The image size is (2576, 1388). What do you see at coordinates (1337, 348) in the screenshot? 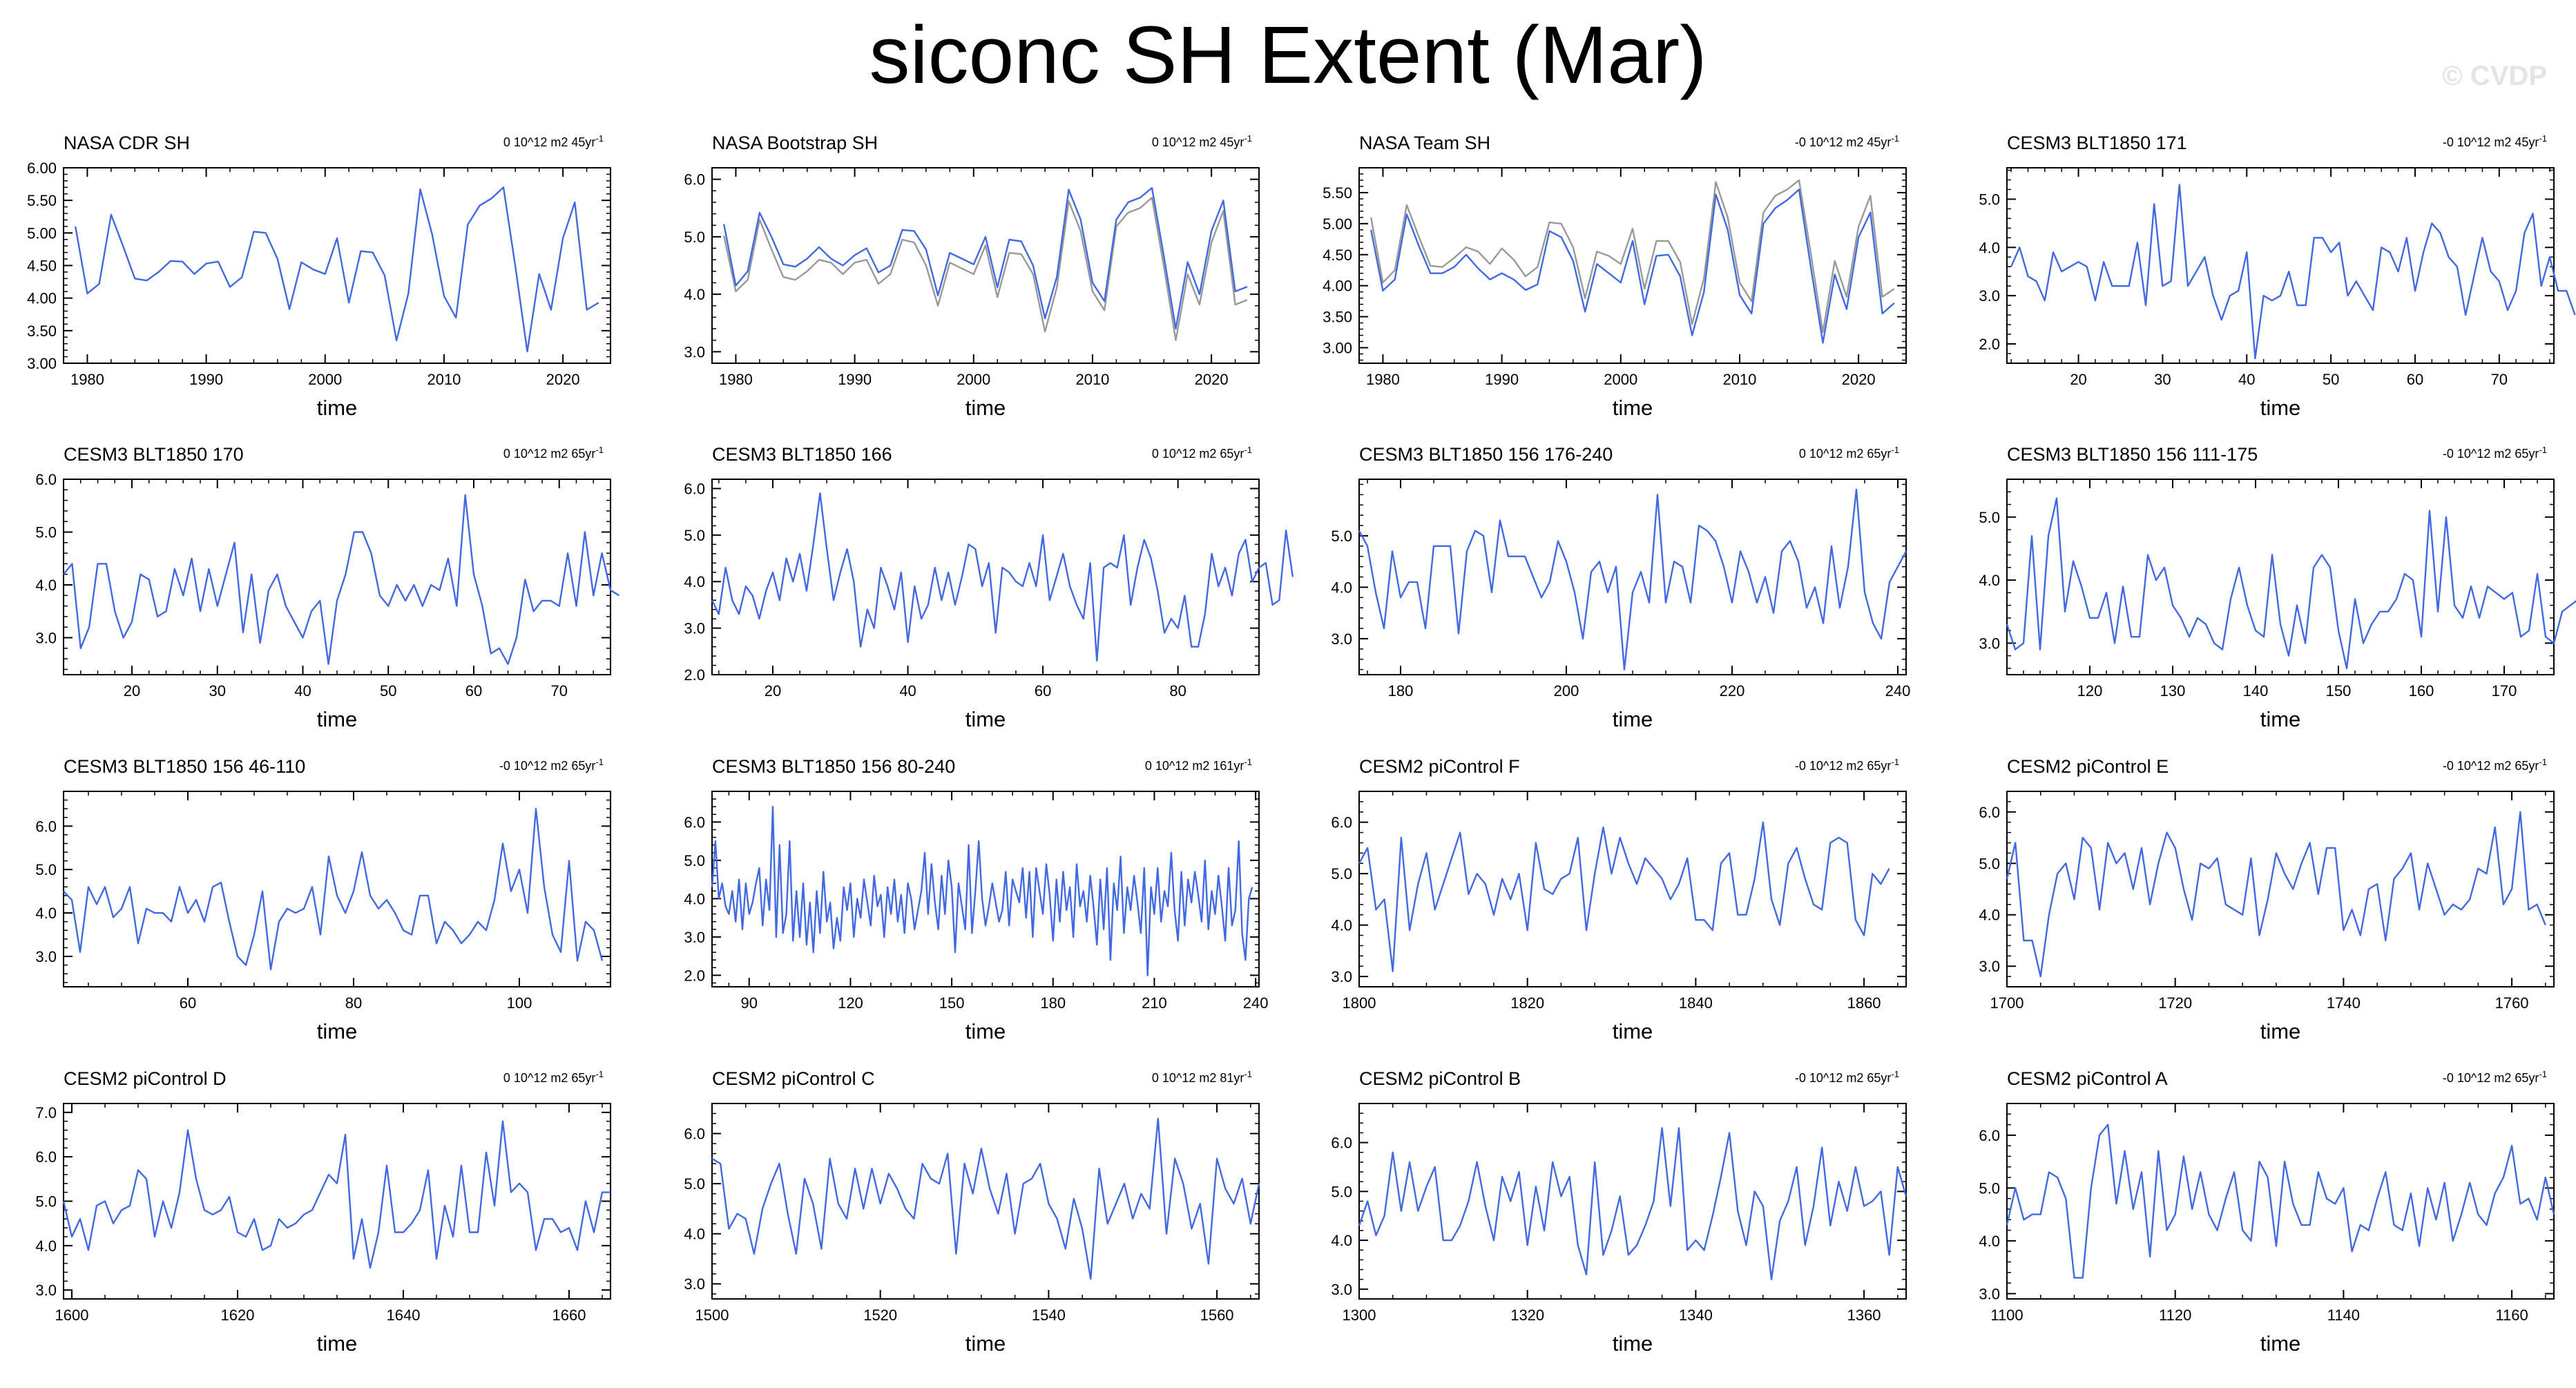
I see `y-tick-label: 3.00` at bounding box center [1337, 348].